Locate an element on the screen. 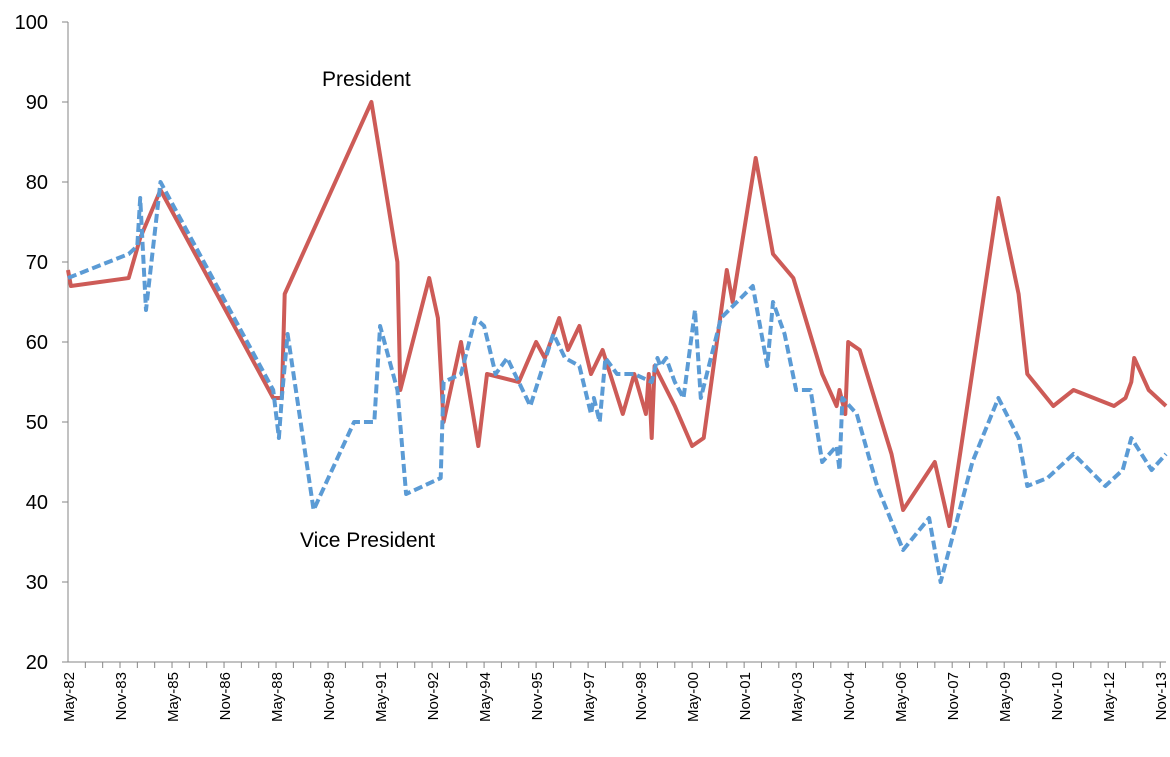  x-tick-label: May-06 is located at coordinates (901, 697).